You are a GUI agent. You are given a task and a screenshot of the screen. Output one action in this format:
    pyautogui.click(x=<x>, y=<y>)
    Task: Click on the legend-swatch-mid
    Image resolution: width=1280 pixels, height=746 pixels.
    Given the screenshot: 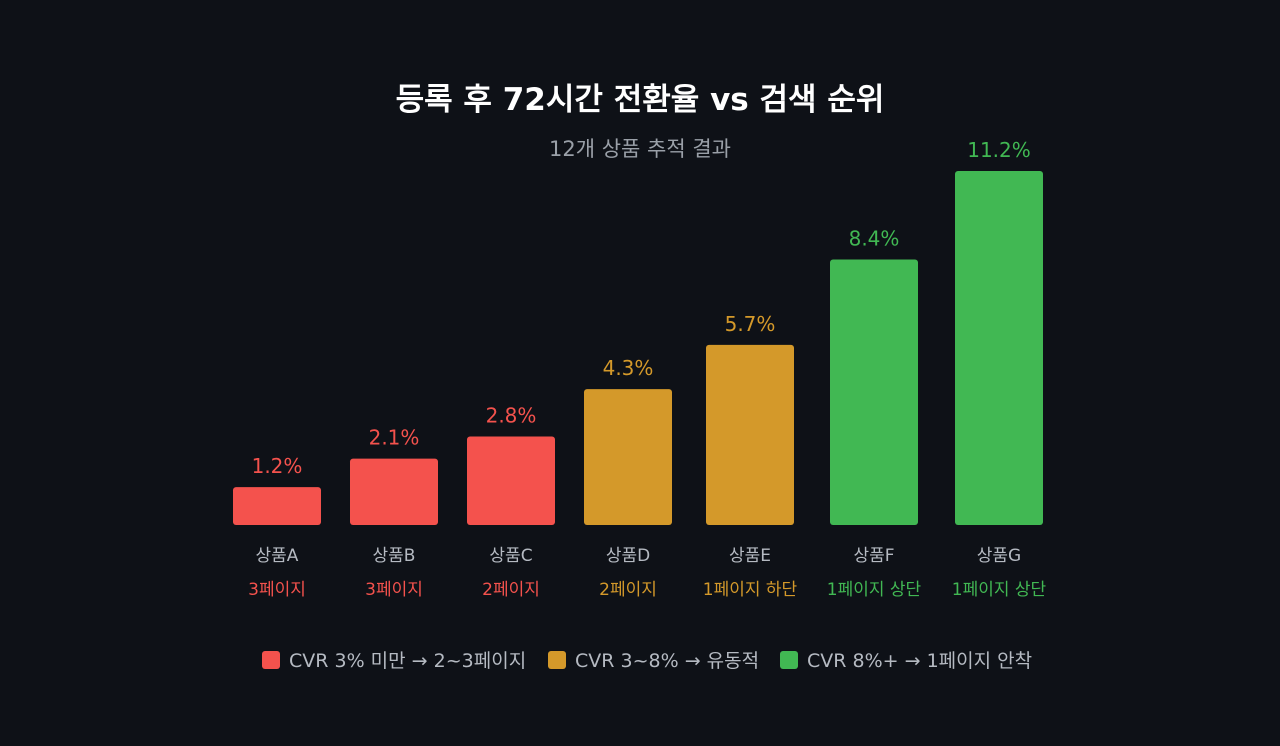 What is the action you would take?
    pyautogui.click(x=557, y=660)
    